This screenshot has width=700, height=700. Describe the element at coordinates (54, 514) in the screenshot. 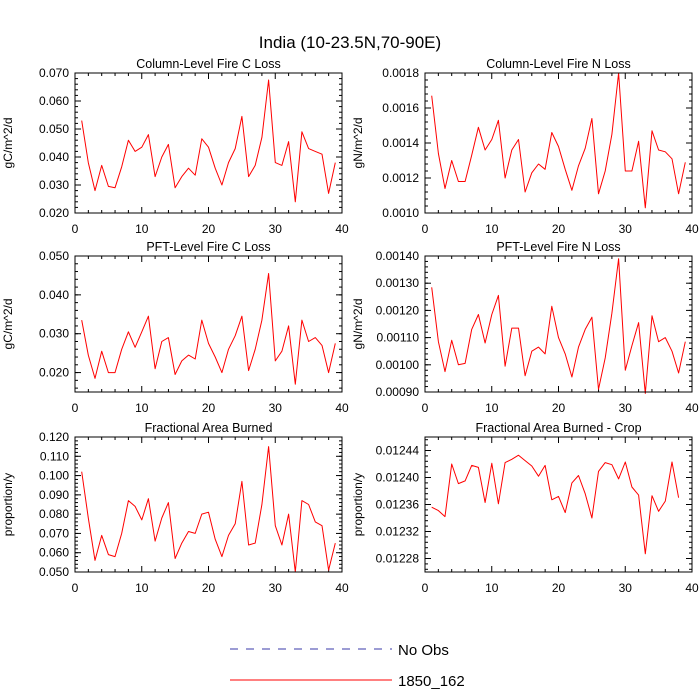

I see `y-tick-label: 0.080` at that location.